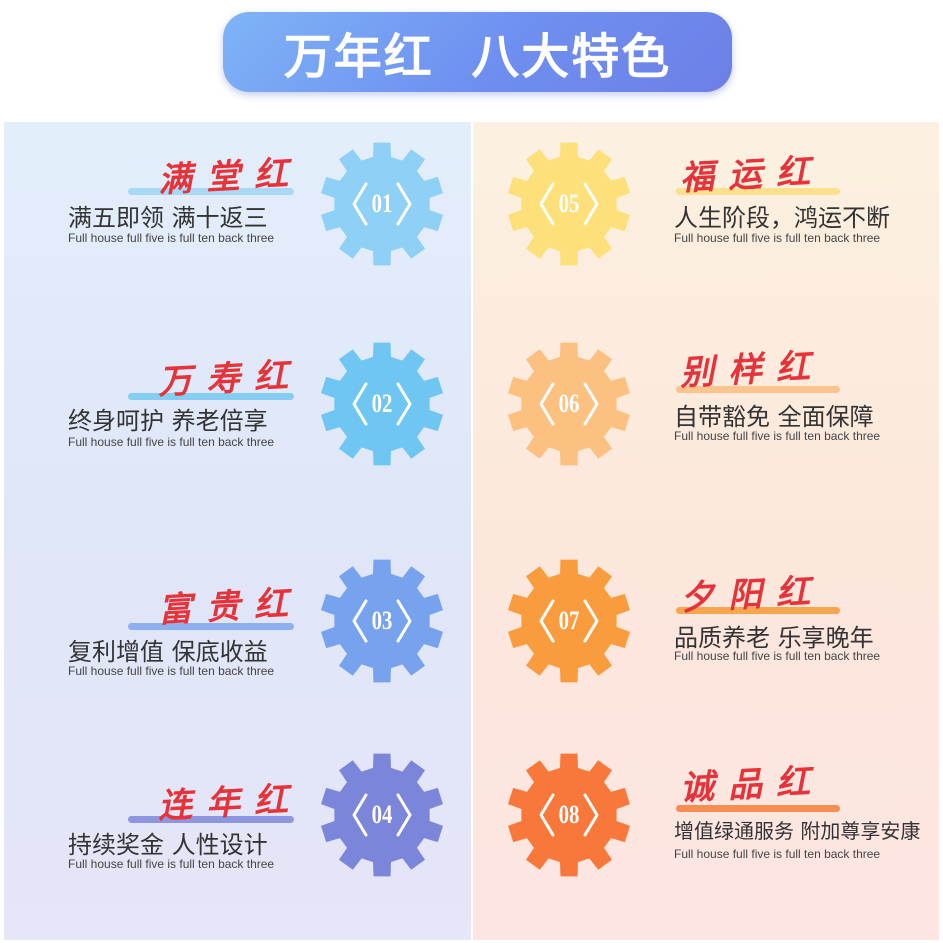 The image size is (943, 943). I want to click on gear-number: 08, so click(569, 814).